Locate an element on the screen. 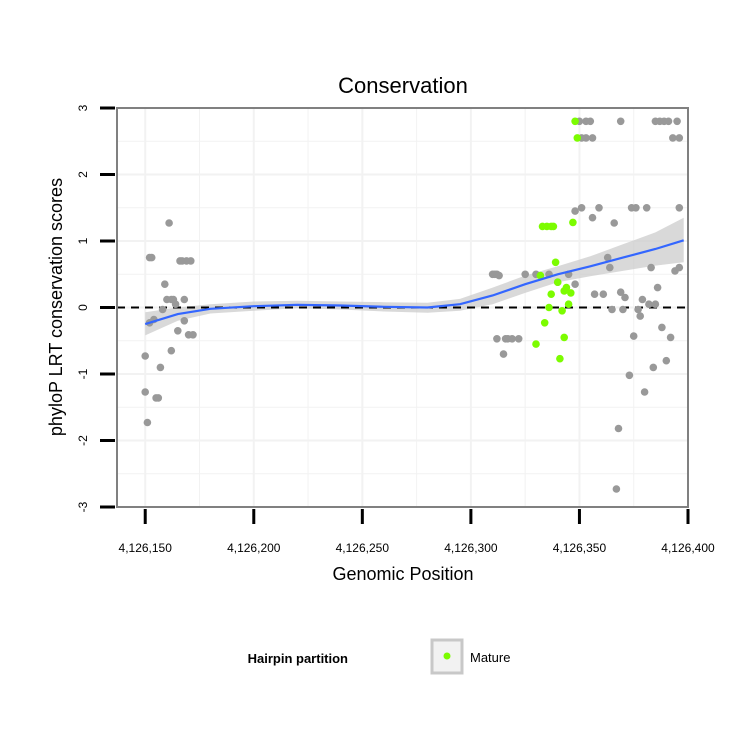  smooth-trend-line is located at coordinates (414, 282).